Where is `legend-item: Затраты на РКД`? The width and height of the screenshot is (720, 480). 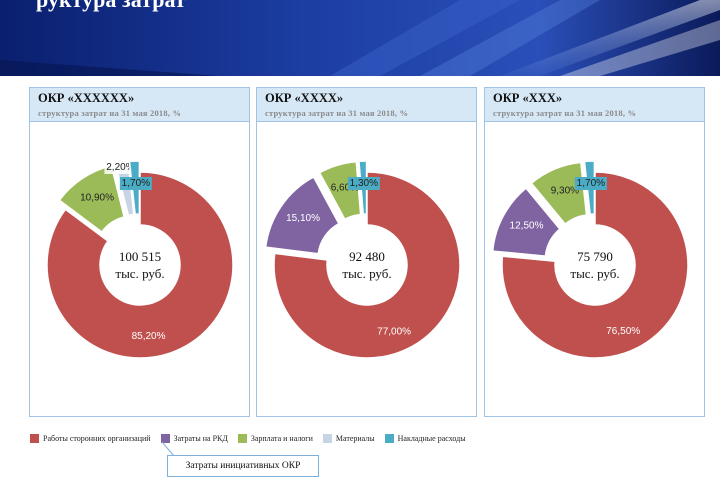 legend-item: Затраты на РКД is located at coordinates (194, 438).